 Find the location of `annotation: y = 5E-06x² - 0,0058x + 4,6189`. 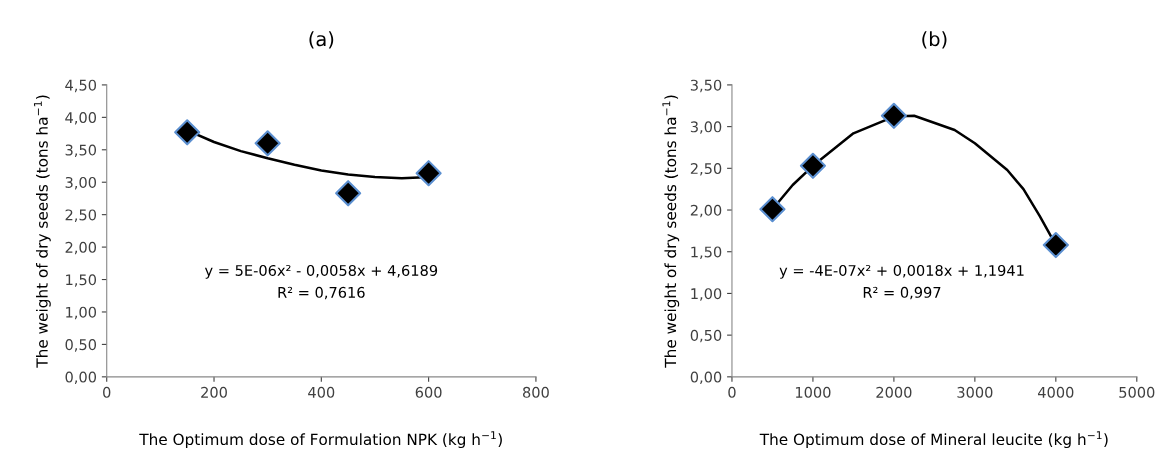

annotation: y = 5E-06x² - 0,0058x + 4,6189 is located at coordinates (321, 271).